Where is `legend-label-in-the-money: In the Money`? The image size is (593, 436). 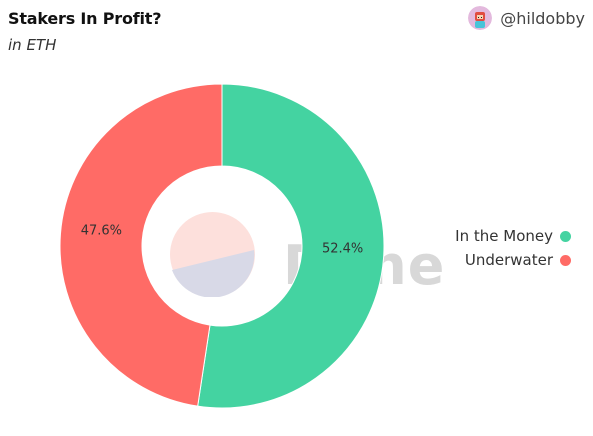 legend-label-in-the-money: In the Money is located at coordinates (504, 236).